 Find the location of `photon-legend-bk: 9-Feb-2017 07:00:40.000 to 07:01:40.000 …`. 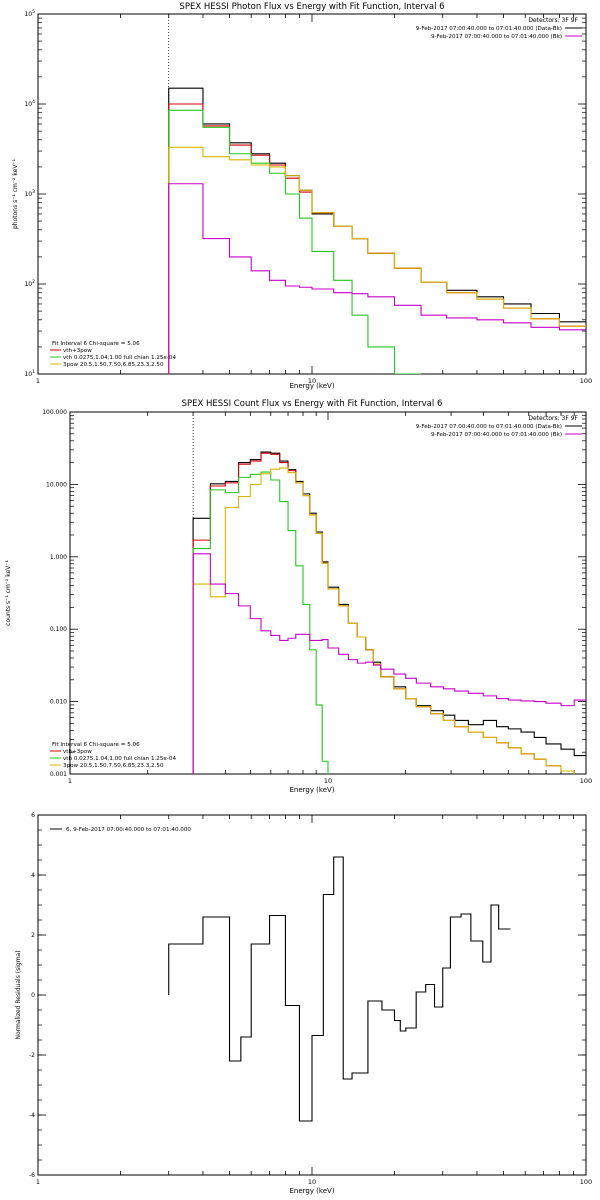

photon-legend-bk: 9-Feb-2017 07:00:40.000 to 07:01:40.000 … is located at coordinates (496, 37).